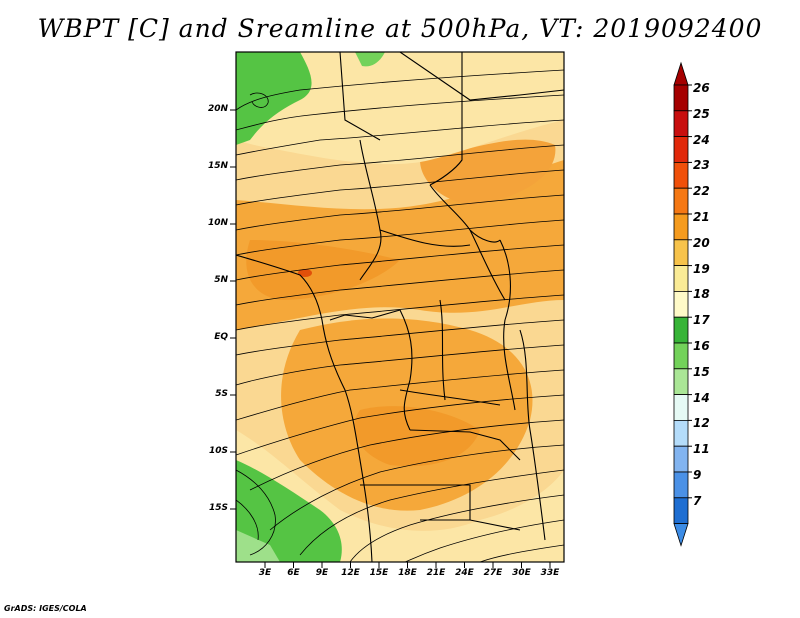  What do you see at coordinates (217, 109) in the screenshot?
I see `y-tick-label: 20N` at bounding box center [217, 109].